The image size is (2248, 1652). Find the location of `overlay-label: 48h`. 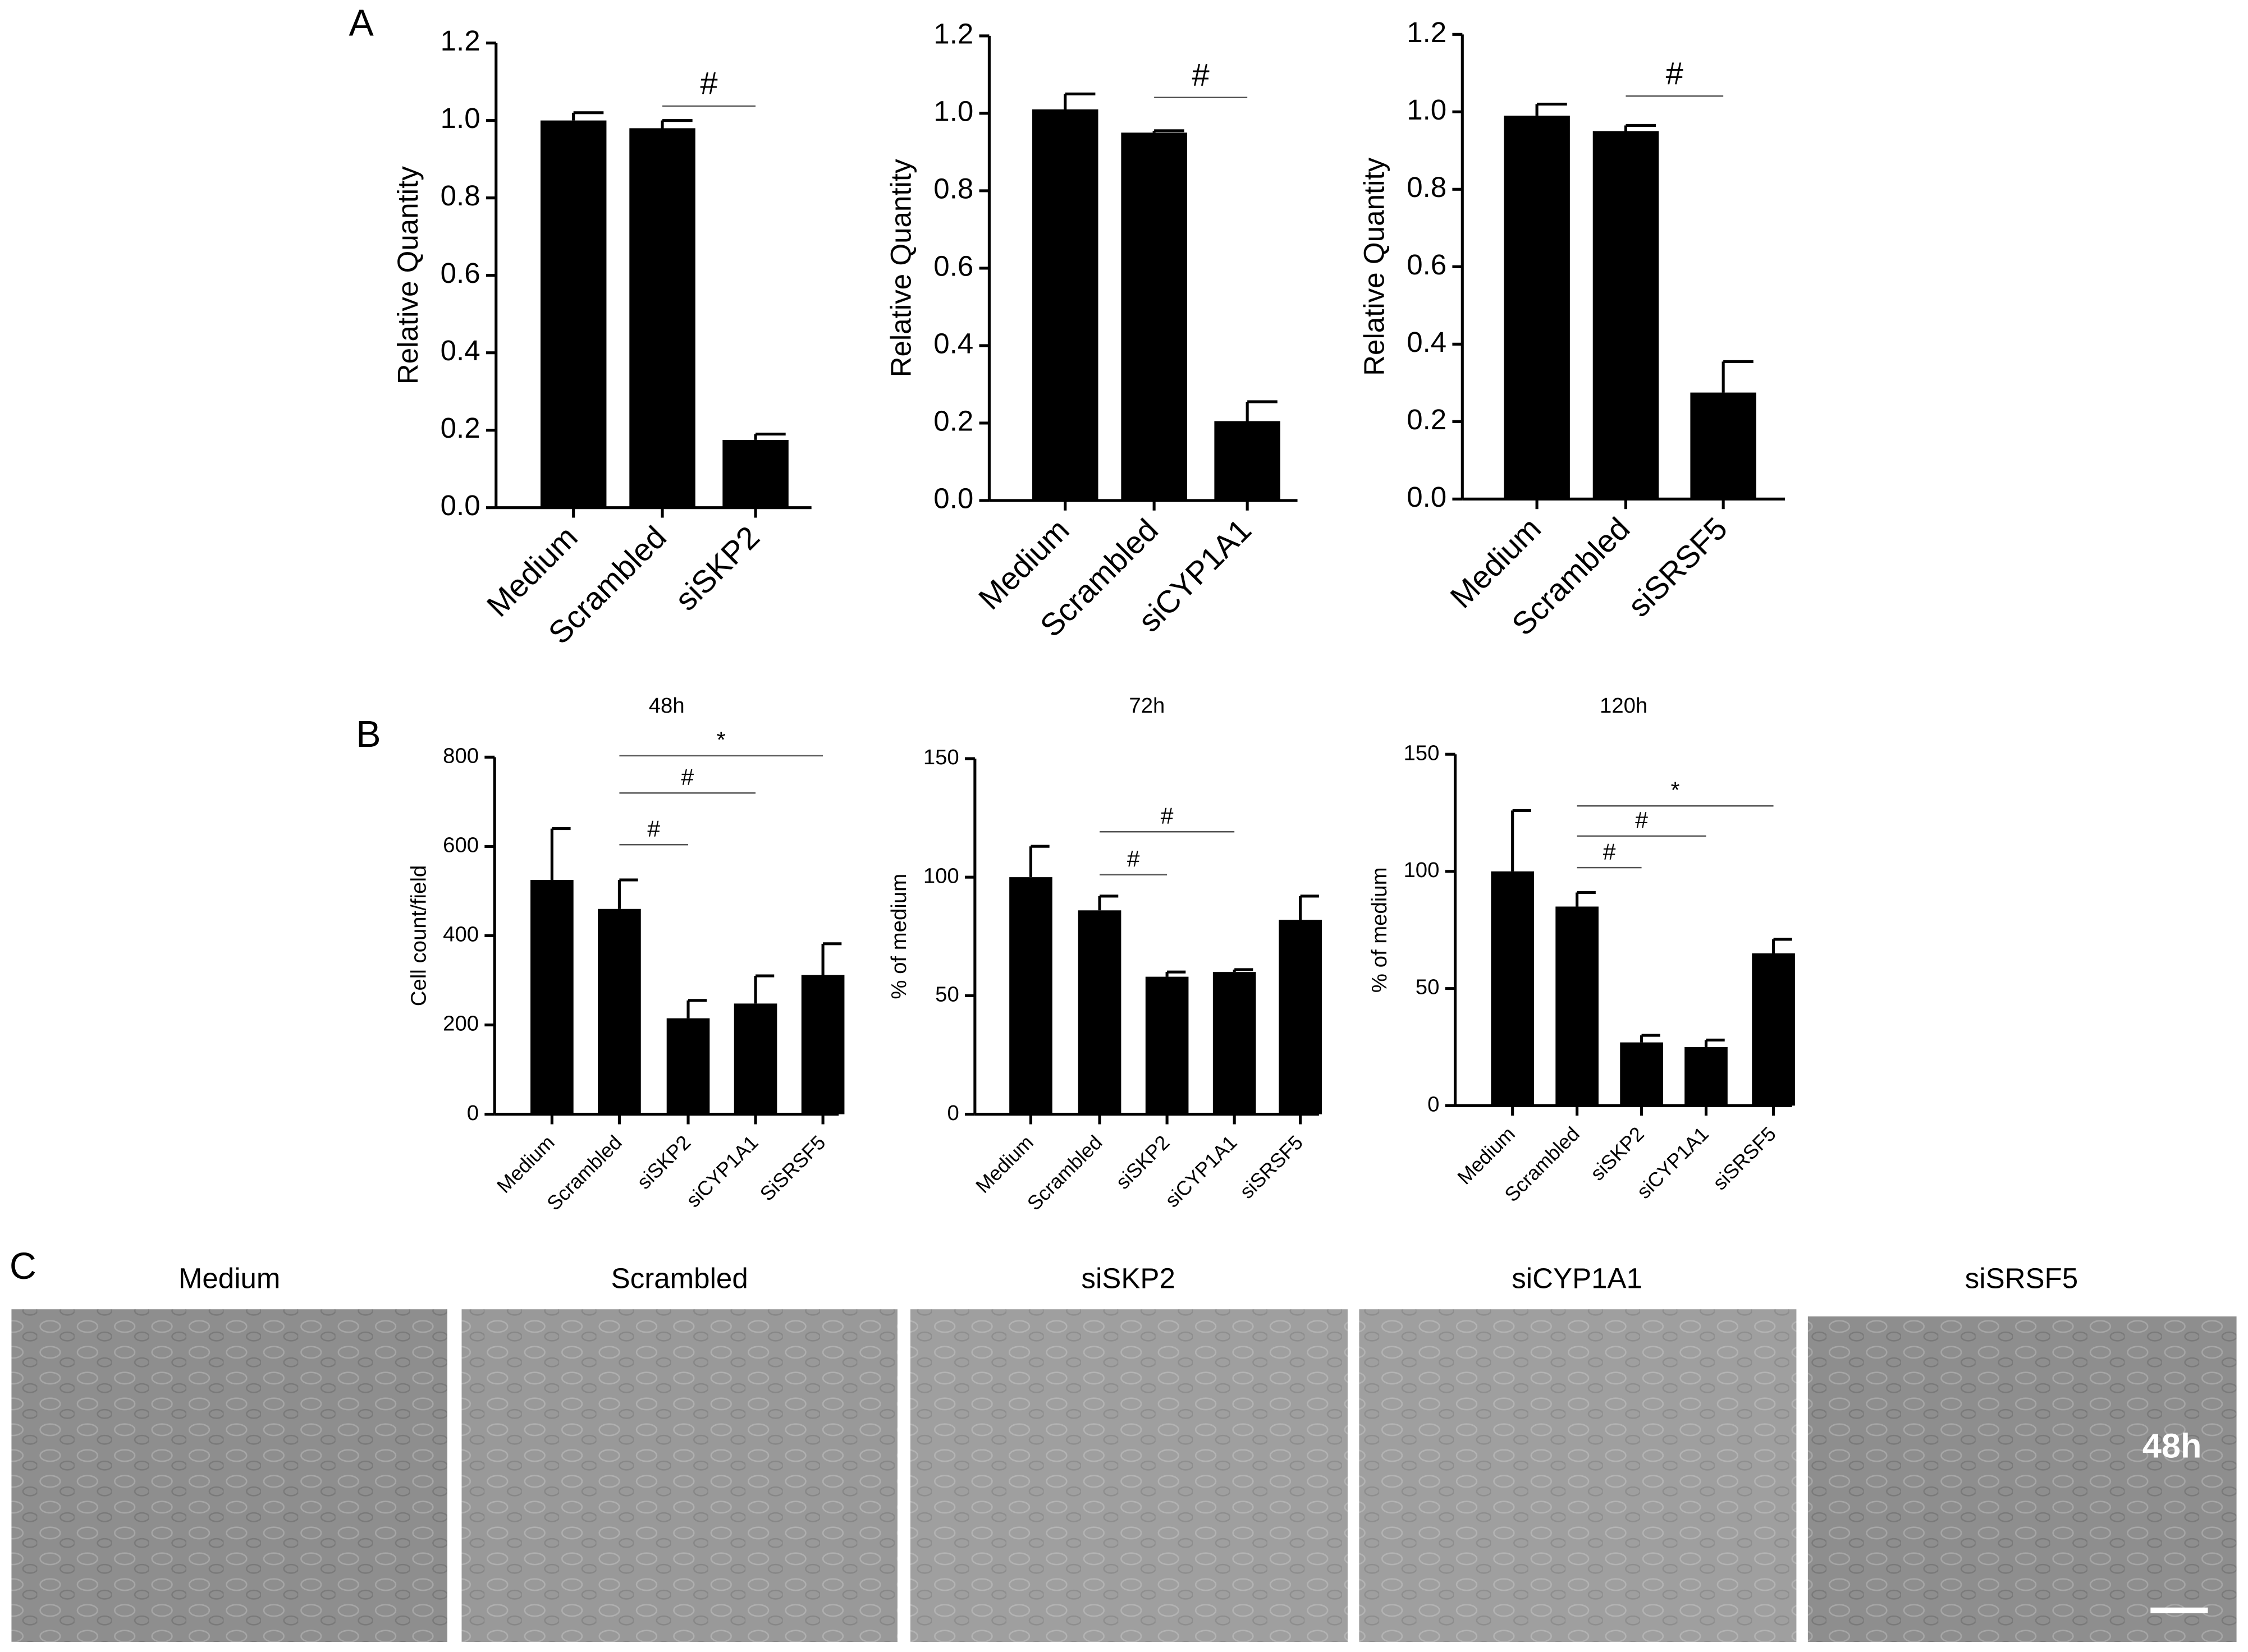

overlay-label: 48h is located at coordinates (2172, 1445).